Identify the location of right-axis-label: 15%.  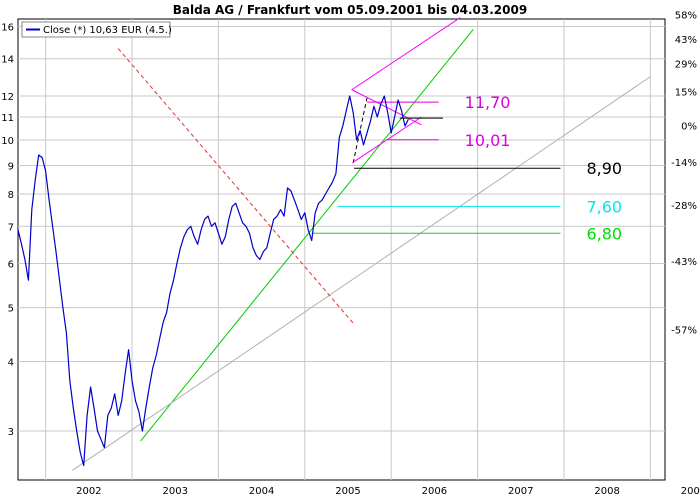
(686, 92).